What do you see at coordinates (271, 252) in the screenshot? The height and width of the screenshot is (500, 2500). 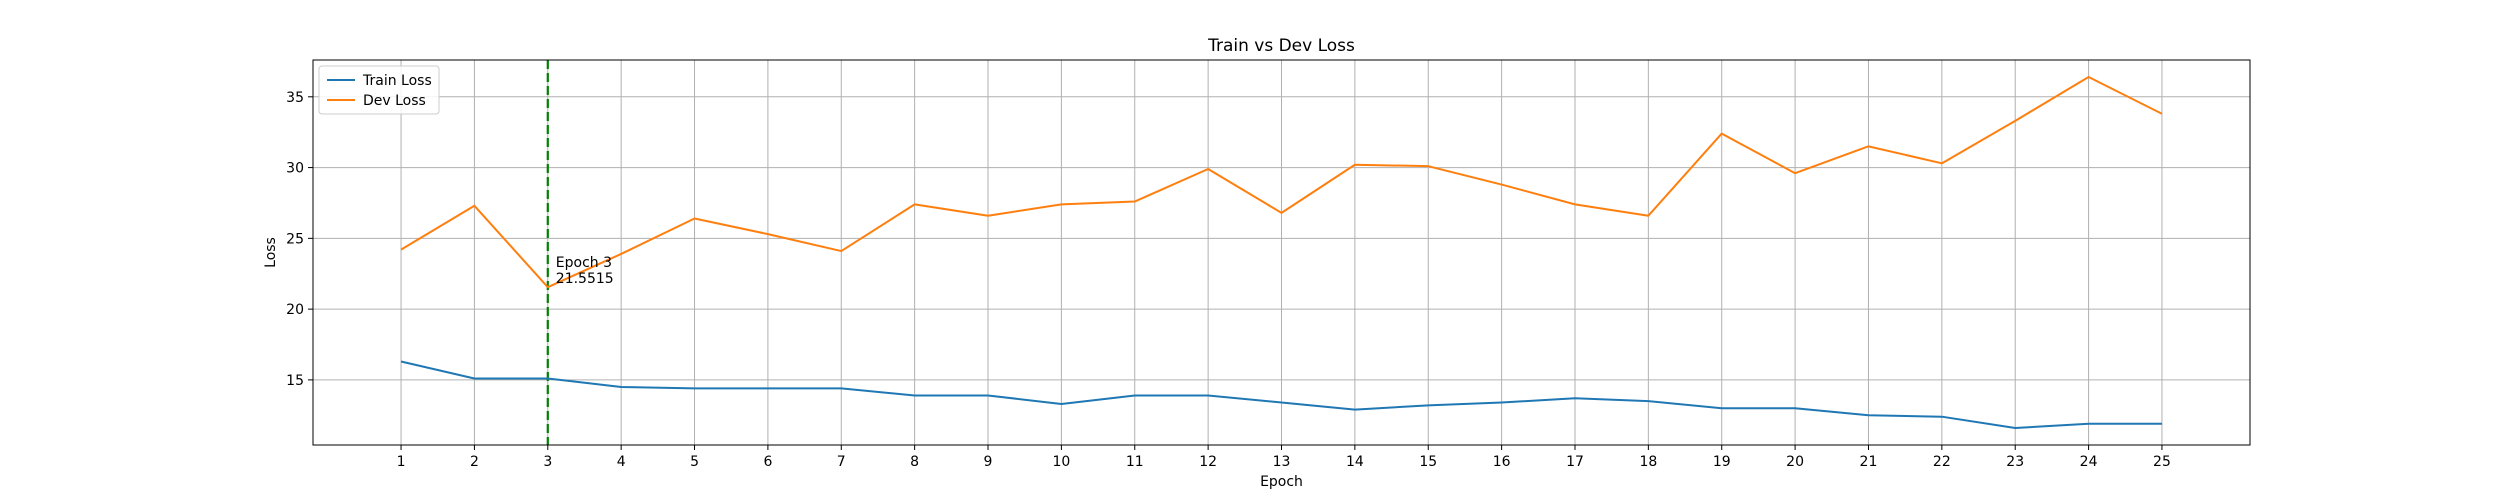 I see `y-axis-label: Loss` at bounding box center [271, 252].